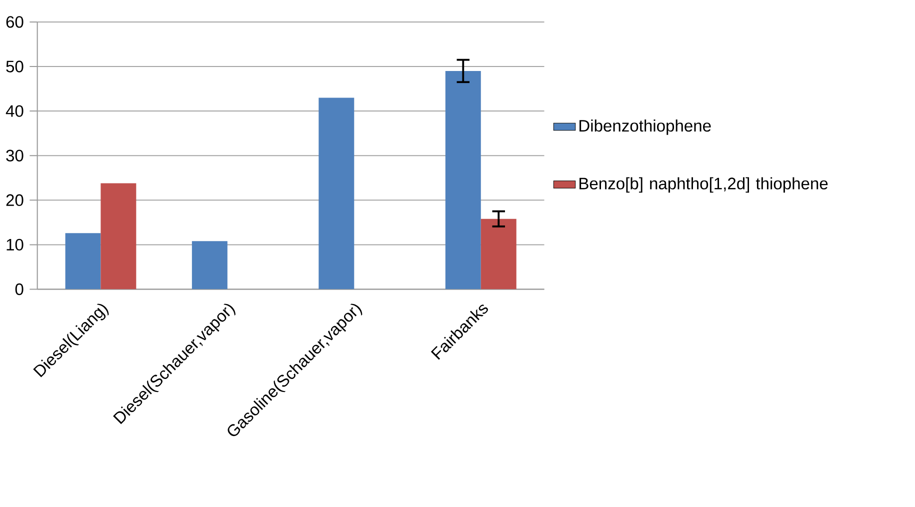 Image resolution: width=915 pixels, height=507 pixels. What do you see at coordinates (645, 127) in the screenshot?
I see `legend-label: Dibenzothiophene` at bounding box center [645, 127].